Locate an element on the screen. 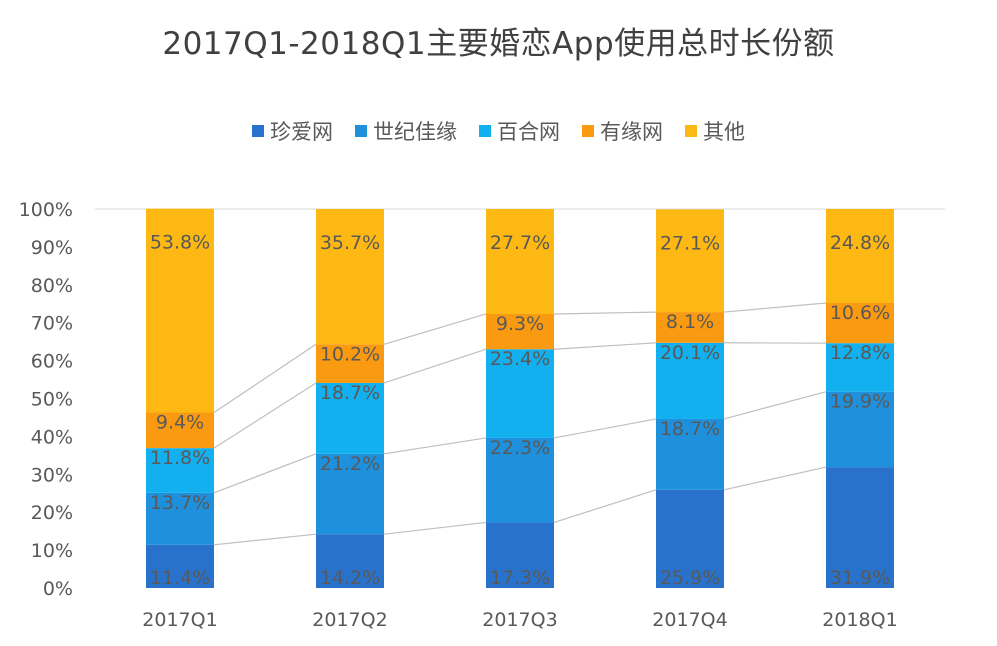 This screenshot has height=646, width=997. data-label: 14.2% is located at coordinates (350, 578).